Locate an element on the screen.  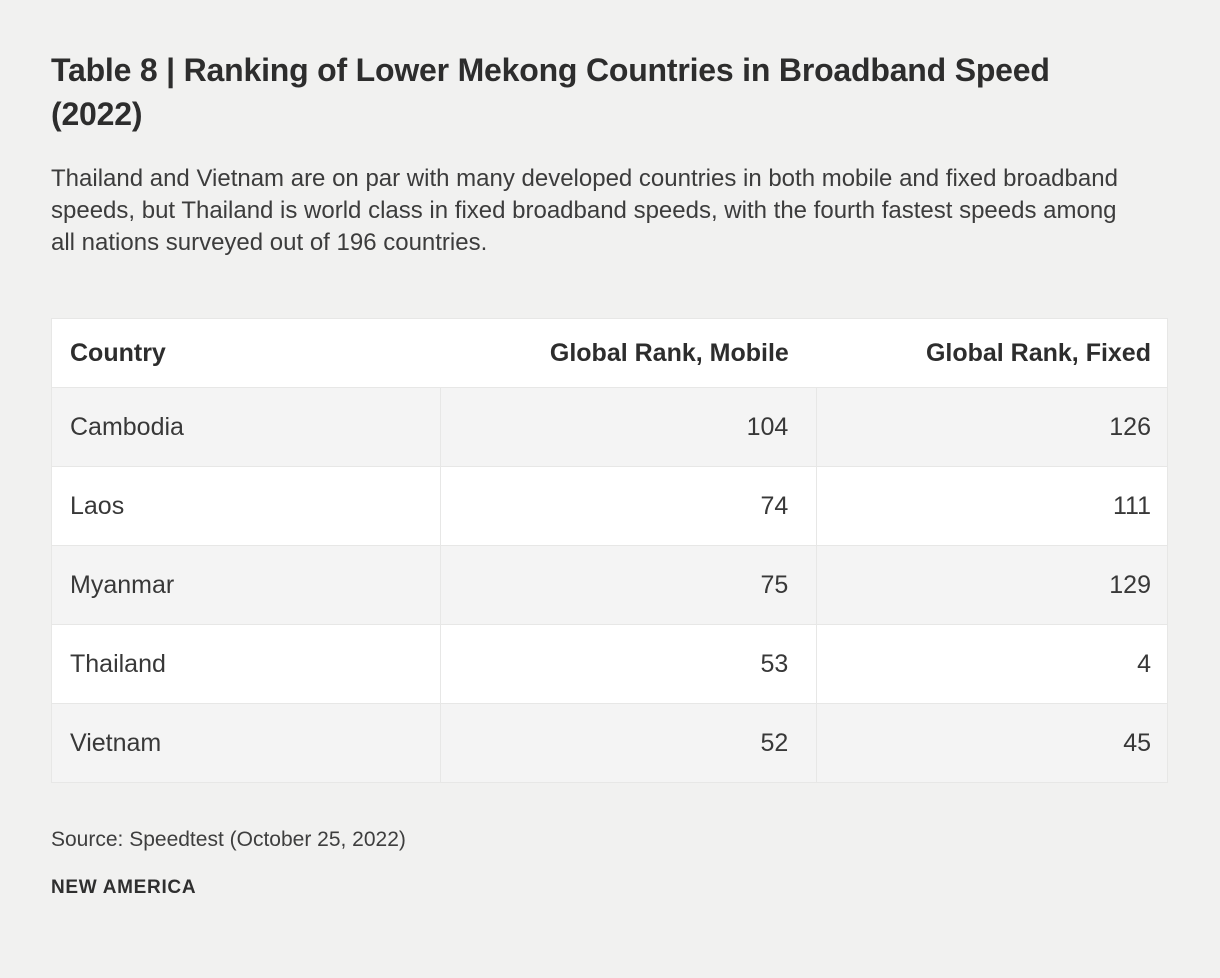
cell-rank-mobile: 104 is located at coordinates (628, 427).